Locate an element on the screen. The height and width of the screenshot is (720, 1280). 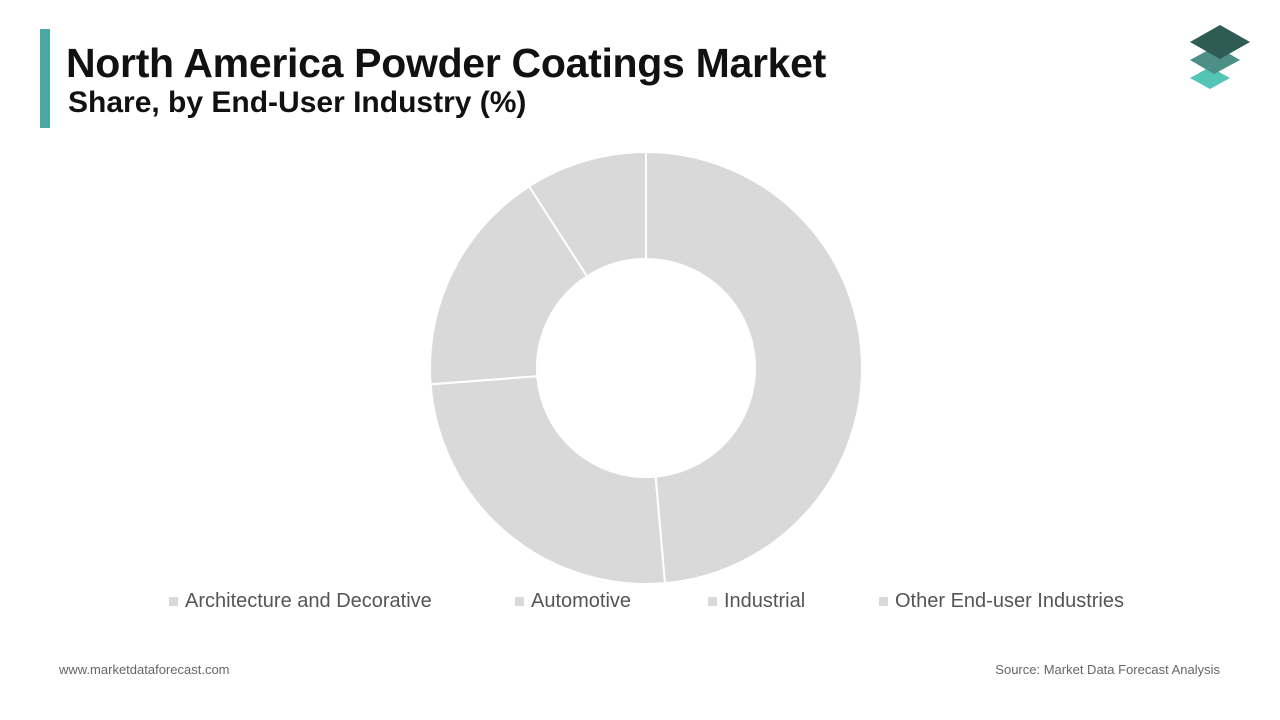
legend-label: Automotive is located at coordinates (581, 601).